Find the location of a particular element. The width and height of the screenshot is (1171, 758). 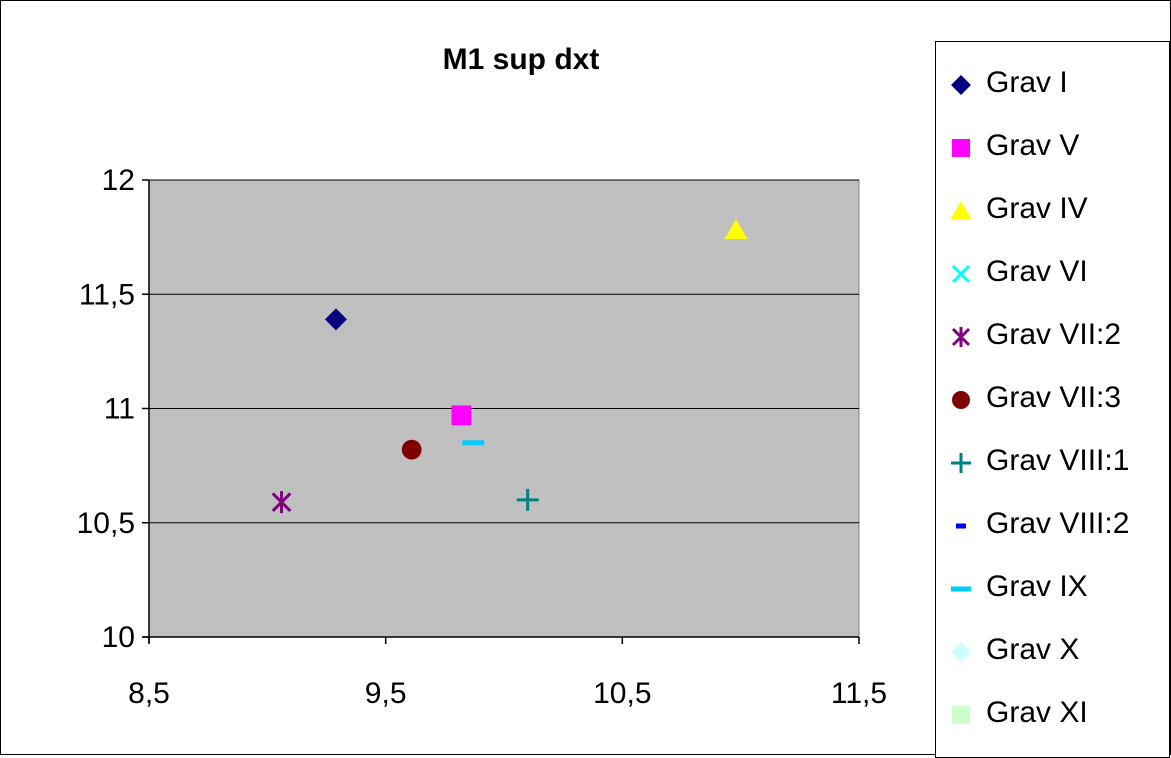

legend-item: Grav V is located at coordinates (1052, 153).